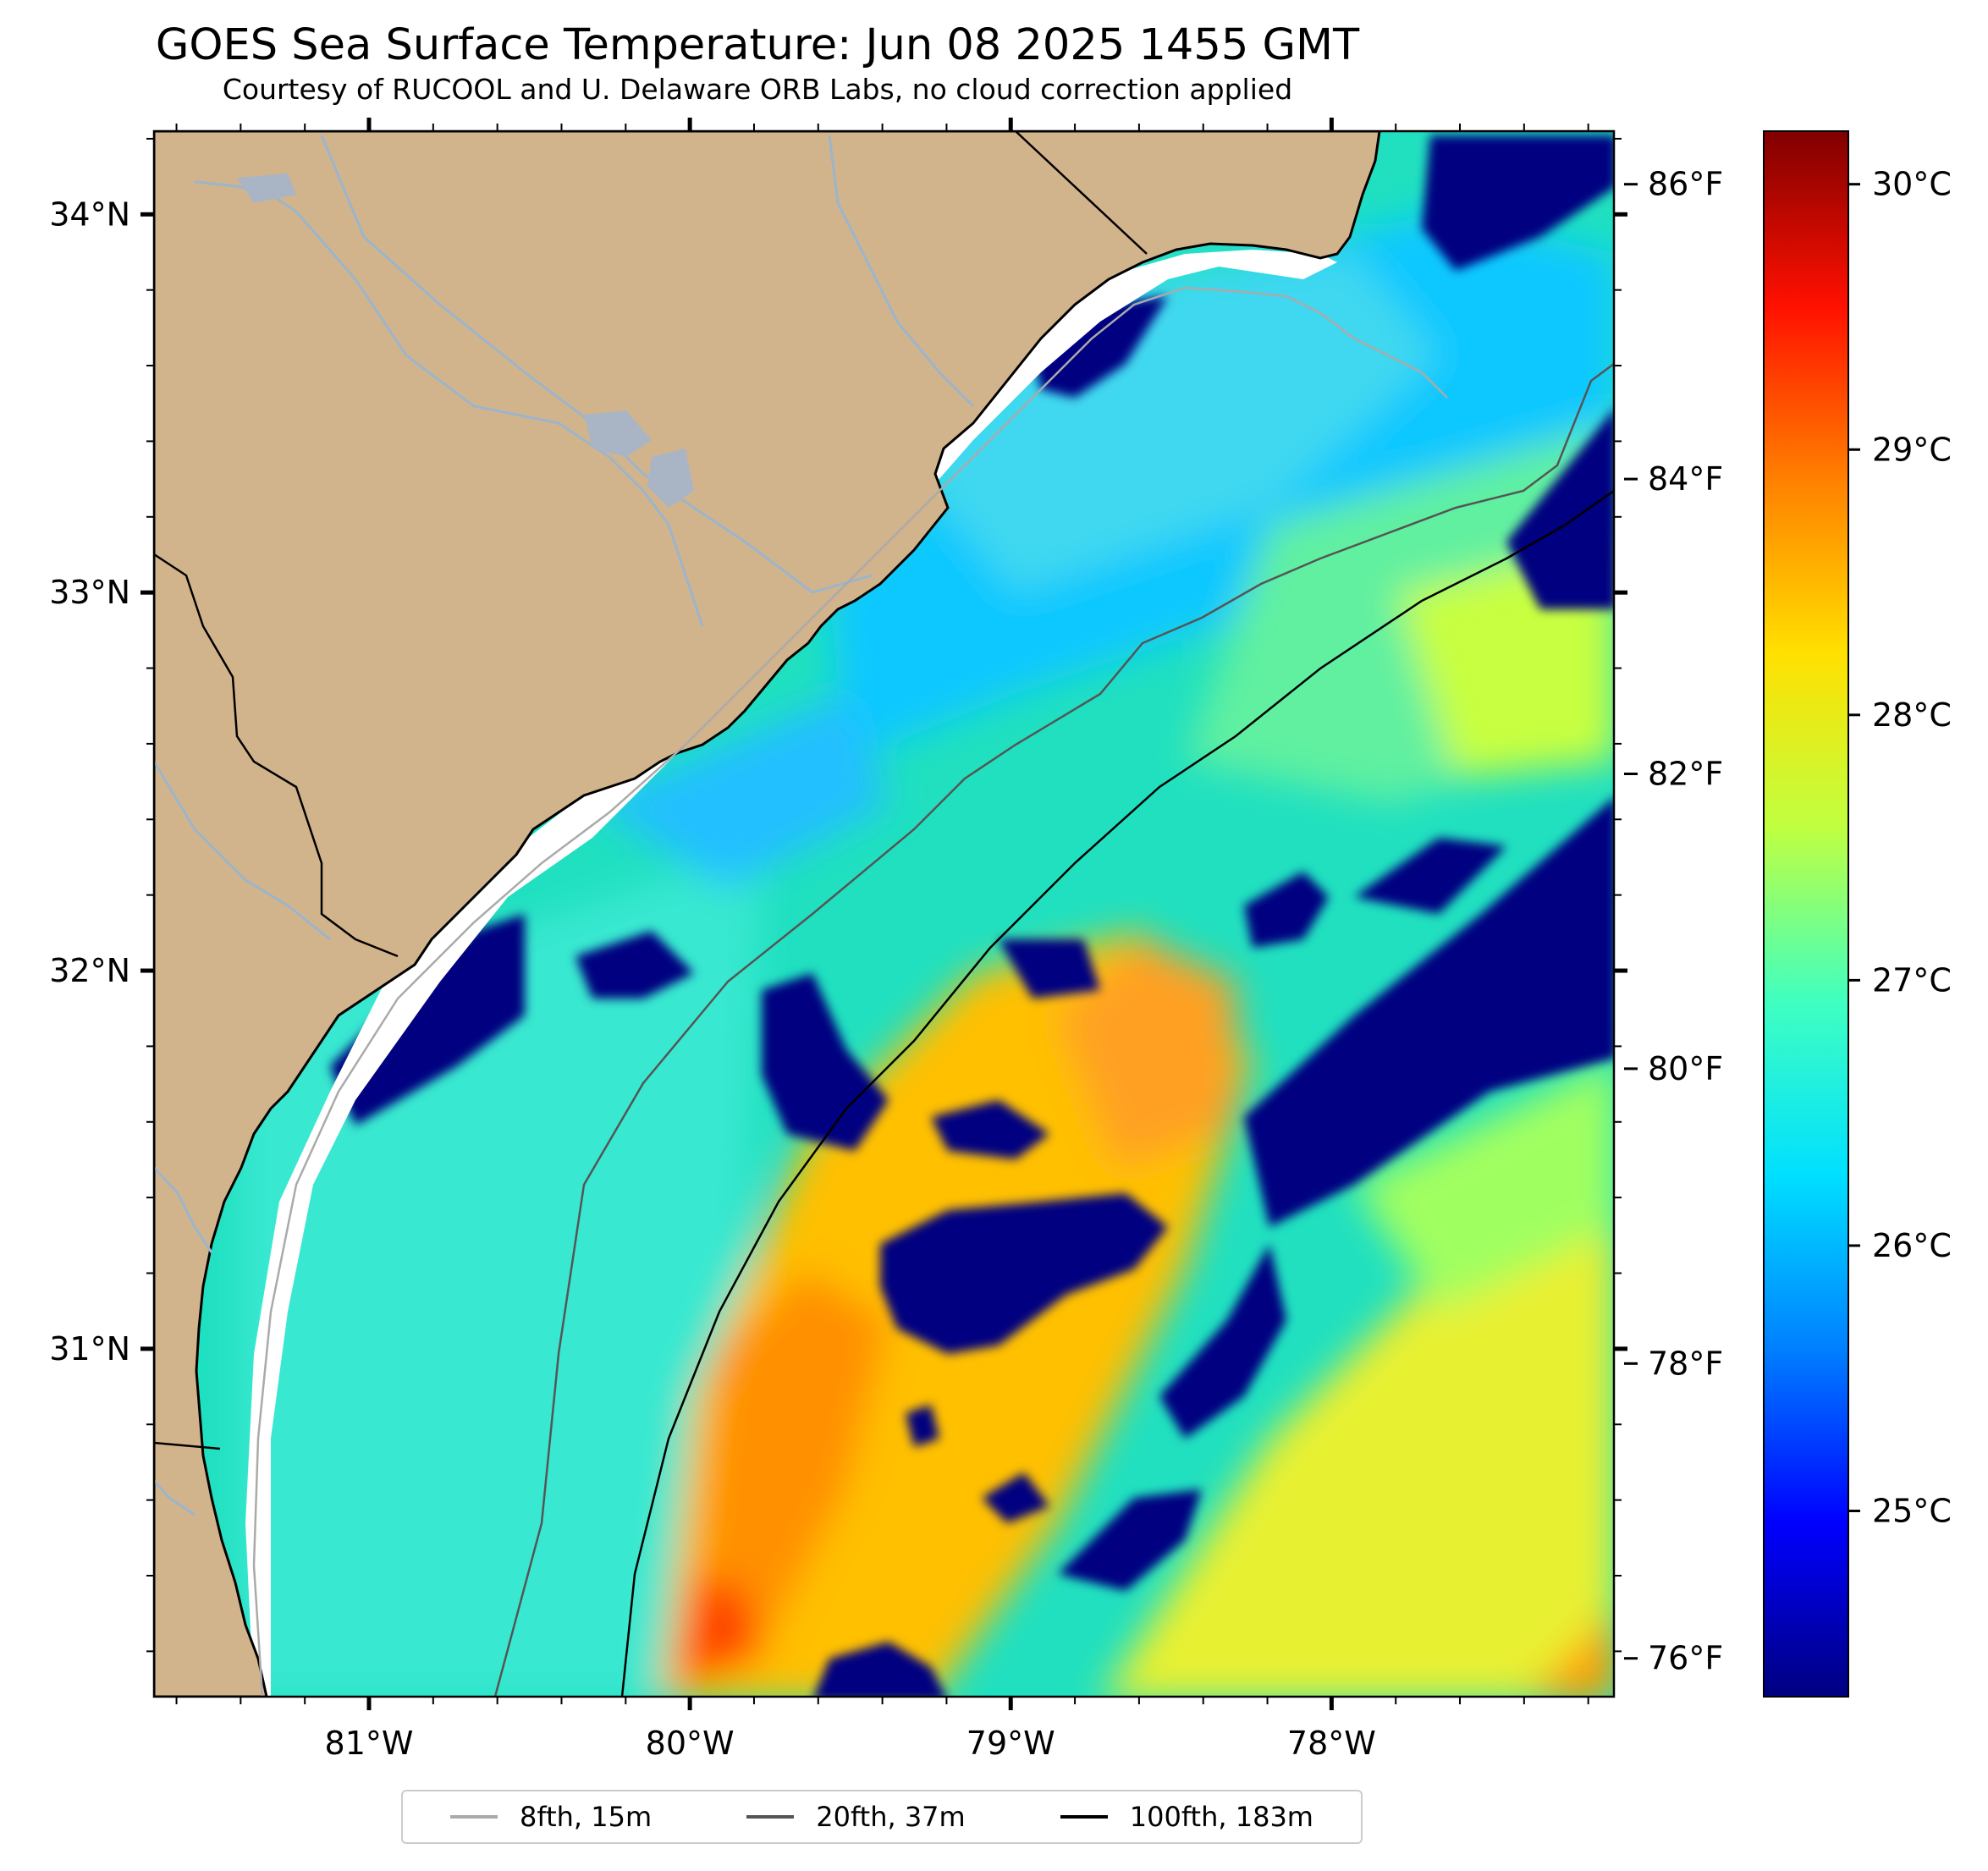 Image resolution: width=1988 pixels, height=1871 pixels. What do you see at coordinates (1010, 1744) in the screenshot?
I see `lon-tick-label-2: 79°W` at bounding box center [1010, 1744].